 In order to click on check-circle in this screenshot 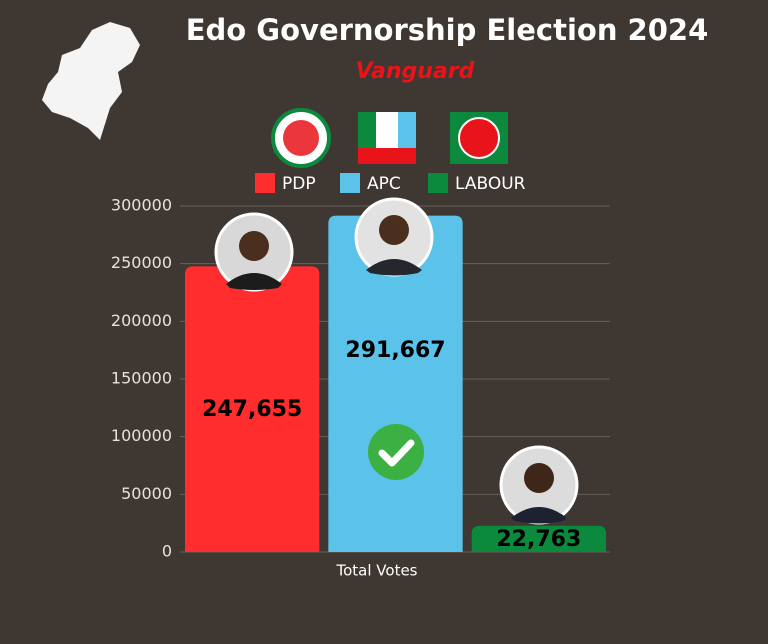, I will do `click(396, 452)`.